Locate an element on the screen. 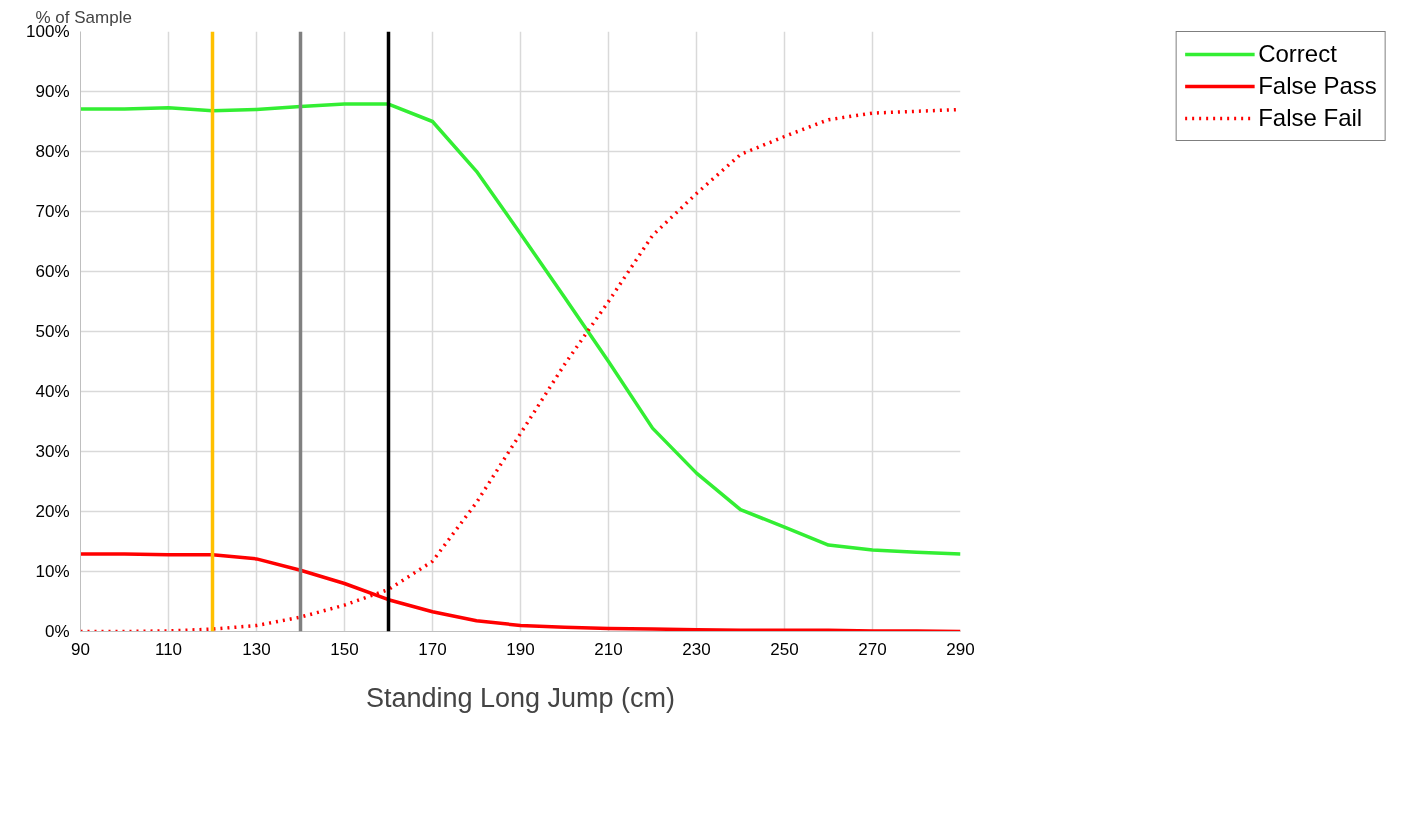 This screenshot has height=840, width=1418. x-tick-label: 90 is located at coordinates (80, 649).